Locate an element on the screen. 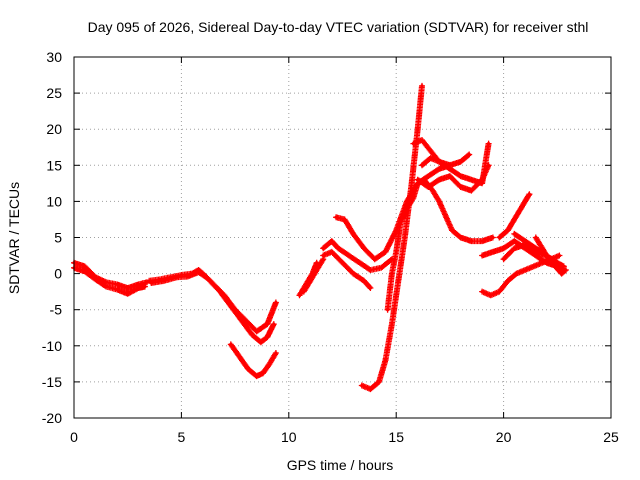 Image resolution: width=640 pixels, height=480 pixels. y-tick-label: 30 is located at coordinates (54, 57).